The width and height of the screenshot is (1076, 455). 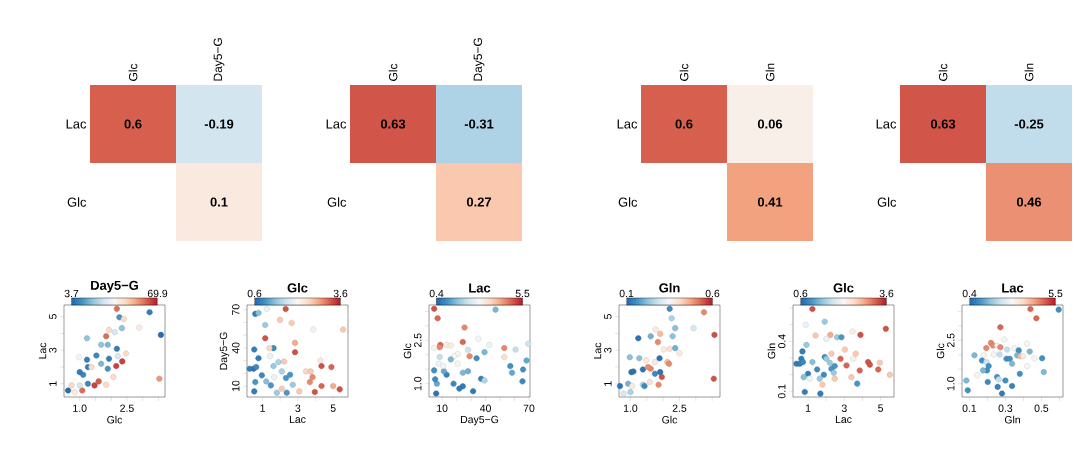 What do you see at coordinates (669, 287) in the screenshot?
I see `color-bar-title: Gln` at bounding box center [669, 287].